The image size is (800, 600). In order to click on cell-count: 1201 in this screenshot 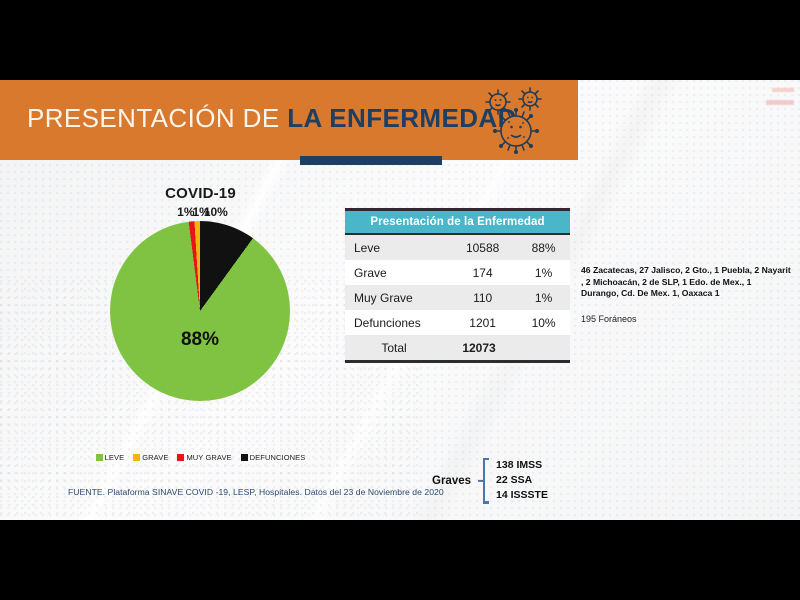, I will do `click(482, 322)`.